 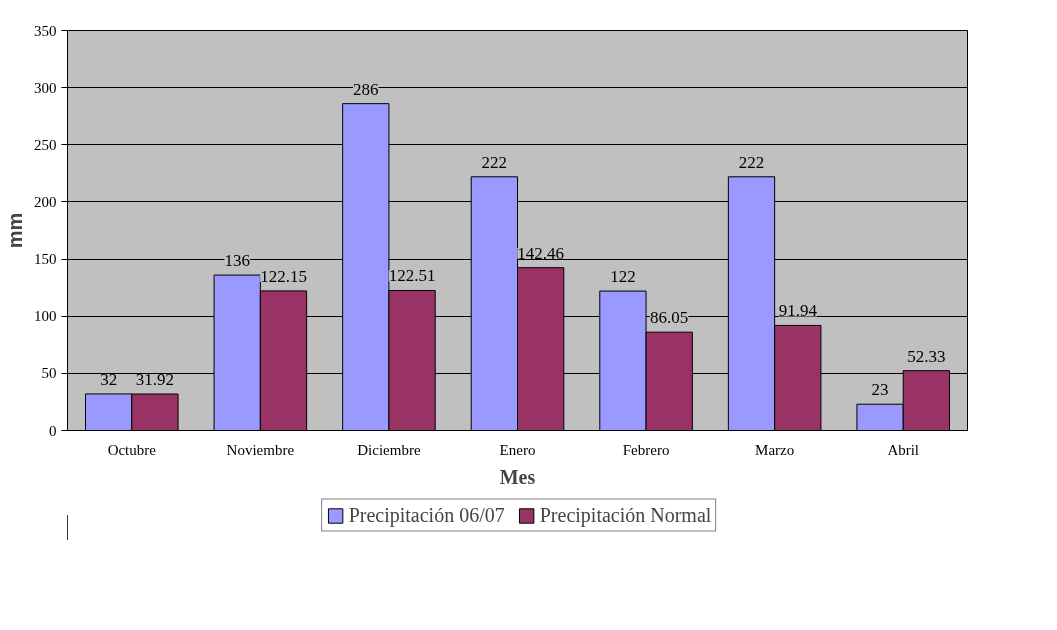 What do you see at coordinates (237, 261) in the screenshot?
I see `data-label: 136` at bounding box center [237, 261].